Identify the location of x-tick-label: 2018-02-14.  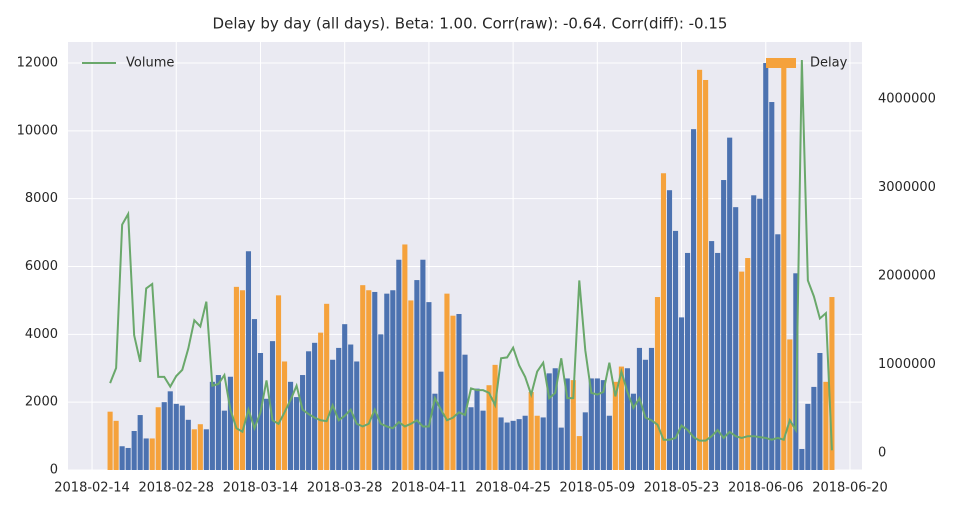
(92, 488).